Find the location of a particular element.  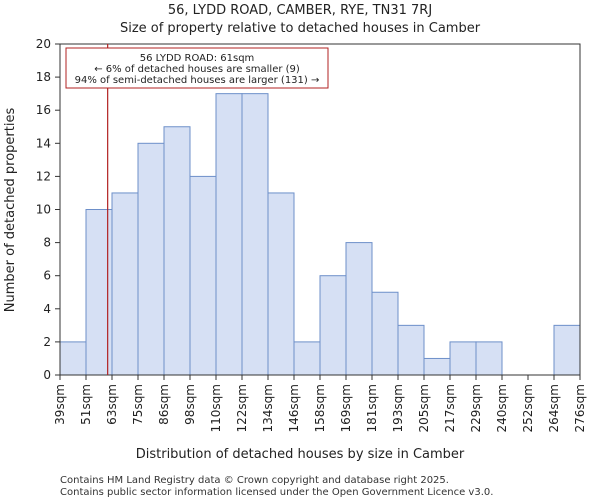

y-ticks: 0 2 4 6 8 10 12 14 16 18 20 is located at coordinates (48, 209).